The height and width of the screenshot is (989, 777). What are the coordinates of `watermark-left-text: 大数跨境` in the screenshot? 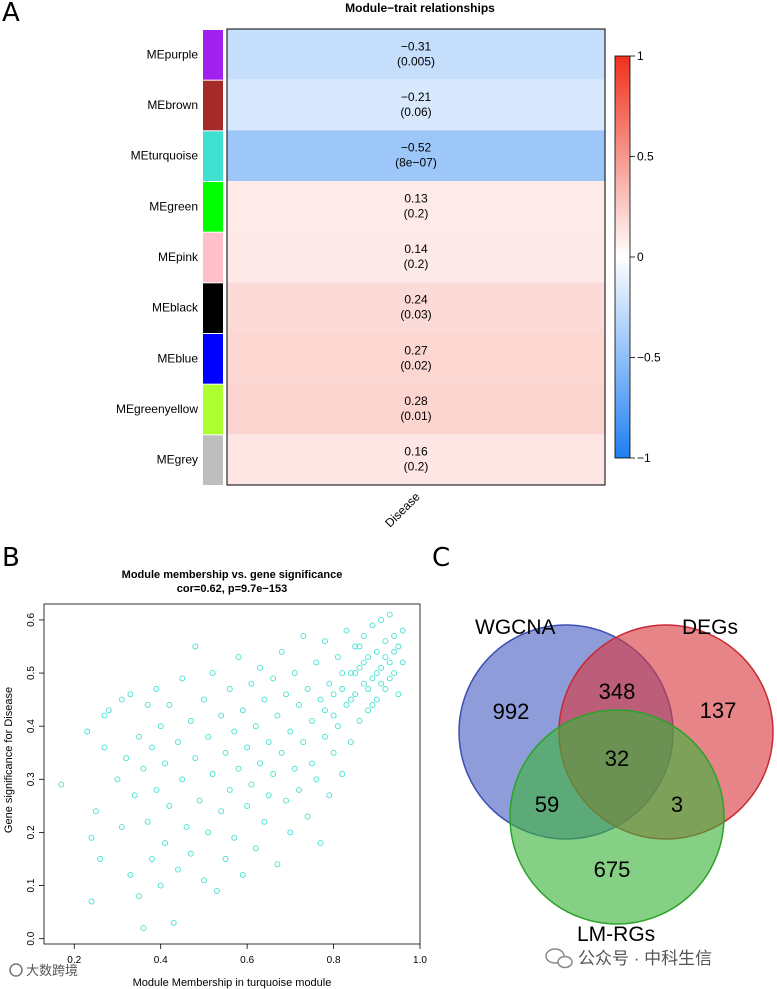 It's located at (52, 970).